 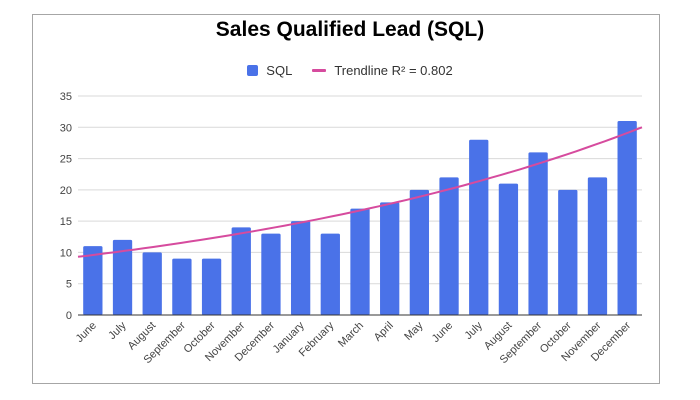 I want to click on y-tick-label-10: 10, so click(x=66, y=253).